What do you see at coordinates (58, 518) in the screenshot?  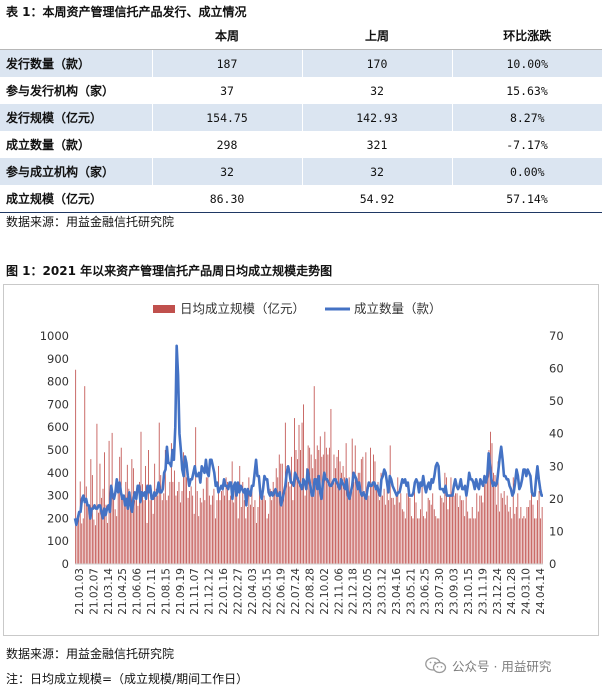 I see `left-axis-tick-label: 200` at bounding box center [58, 518].